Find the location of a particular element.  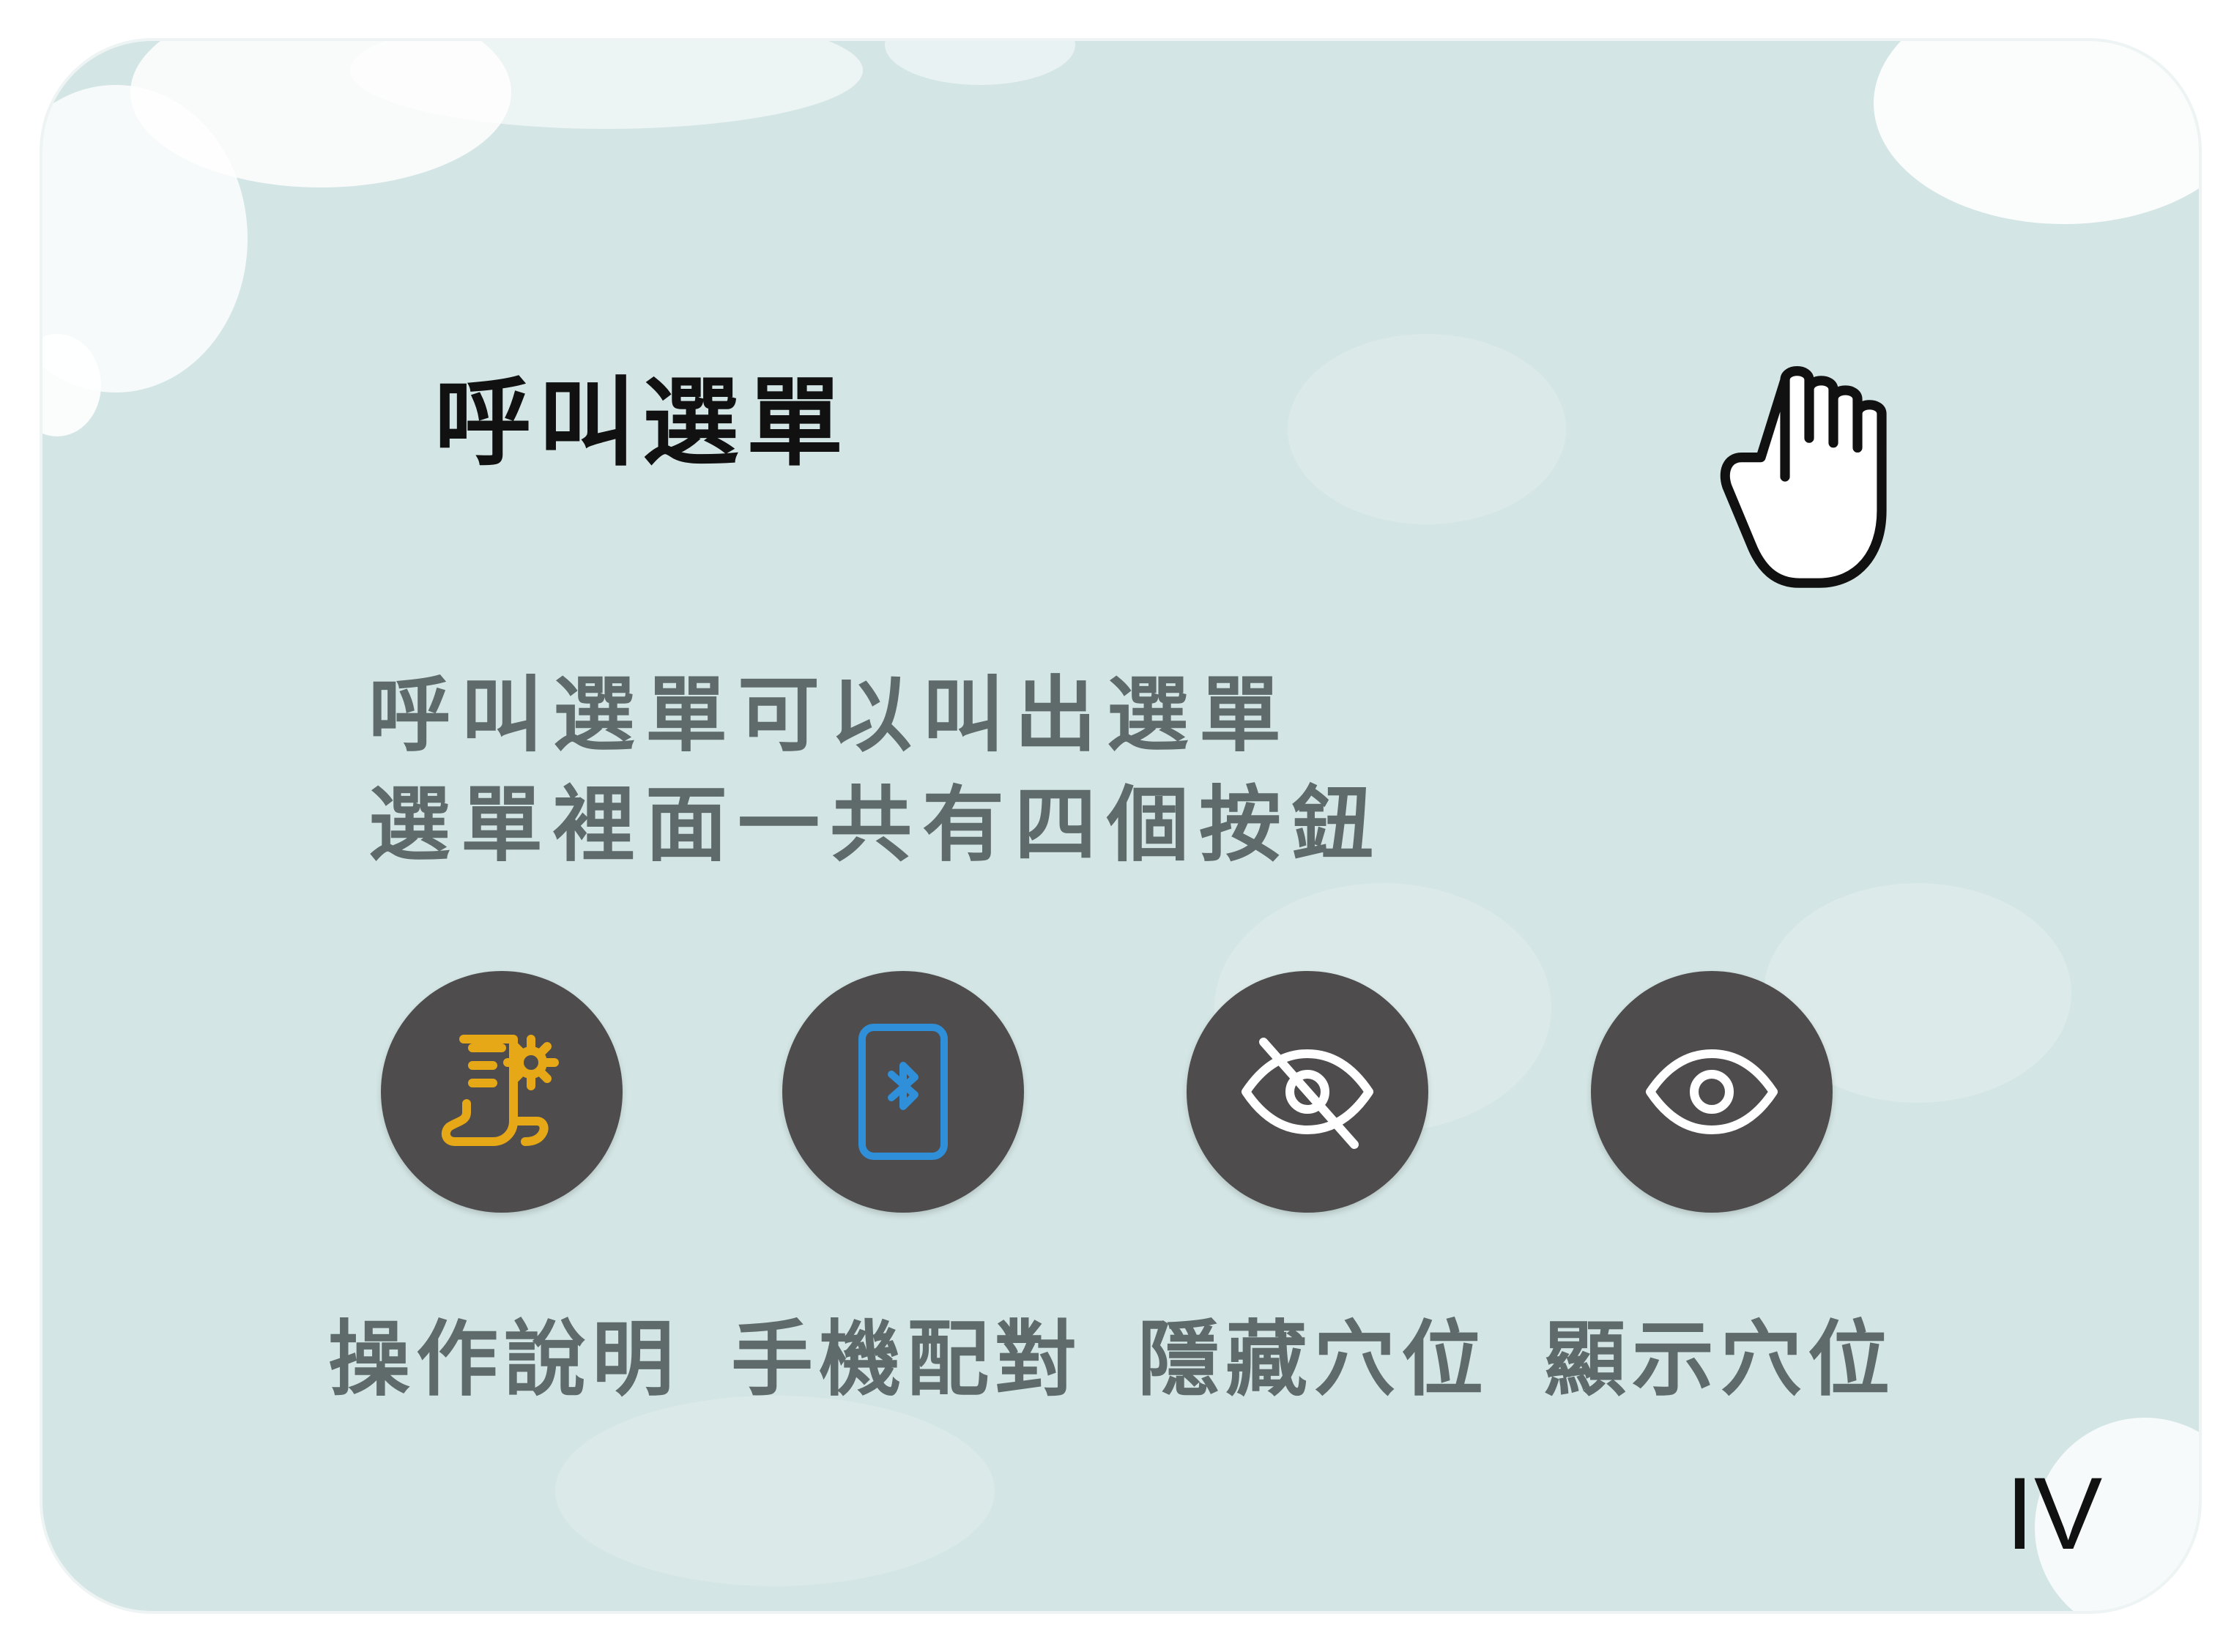

manual-button-label: 操作說明 is located at coordinates (504, 1359).